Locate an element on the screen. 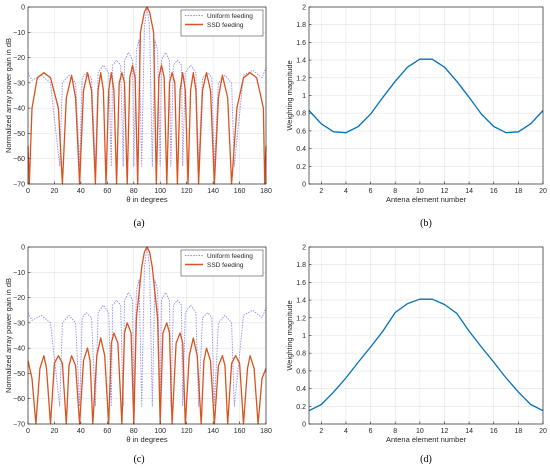 Image resolution: width=550 pixels, height=470 pixels. y-tick-label: 0.6 is located at coordinates (301, 371).